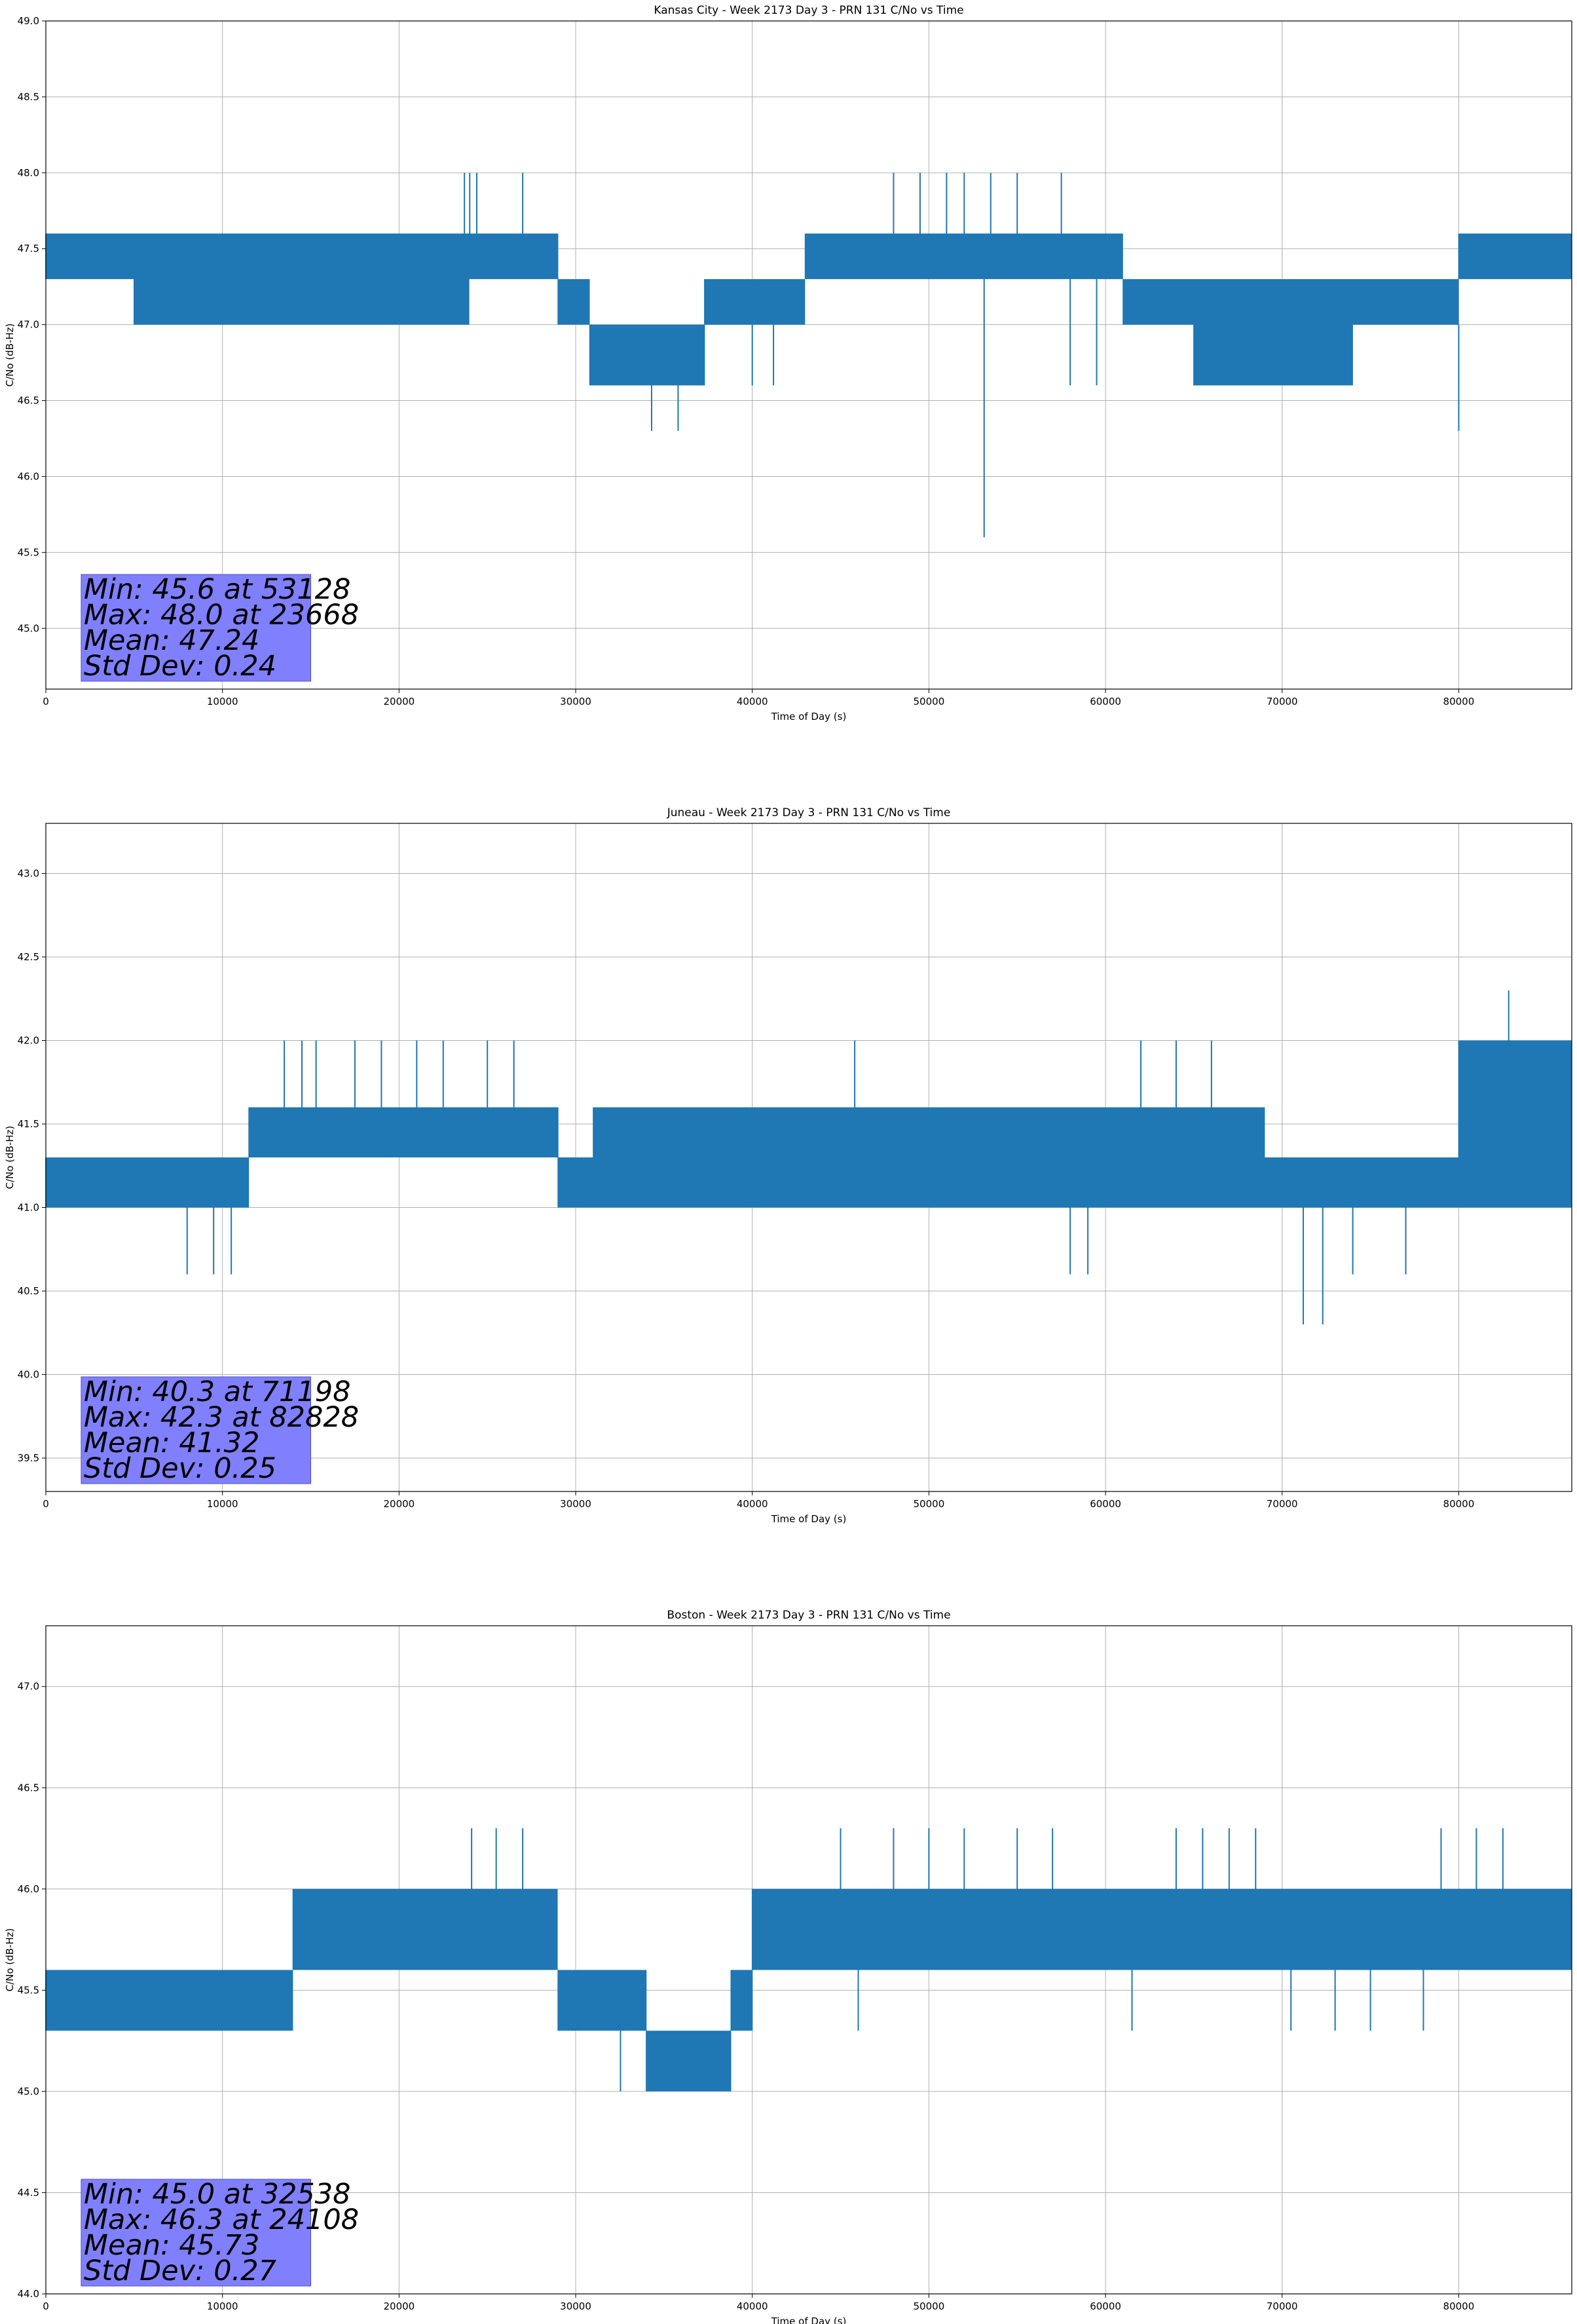 This screenshot has height=2324, width=1577. I want to click on y-tick-label: 47.5, so click(28, 249).